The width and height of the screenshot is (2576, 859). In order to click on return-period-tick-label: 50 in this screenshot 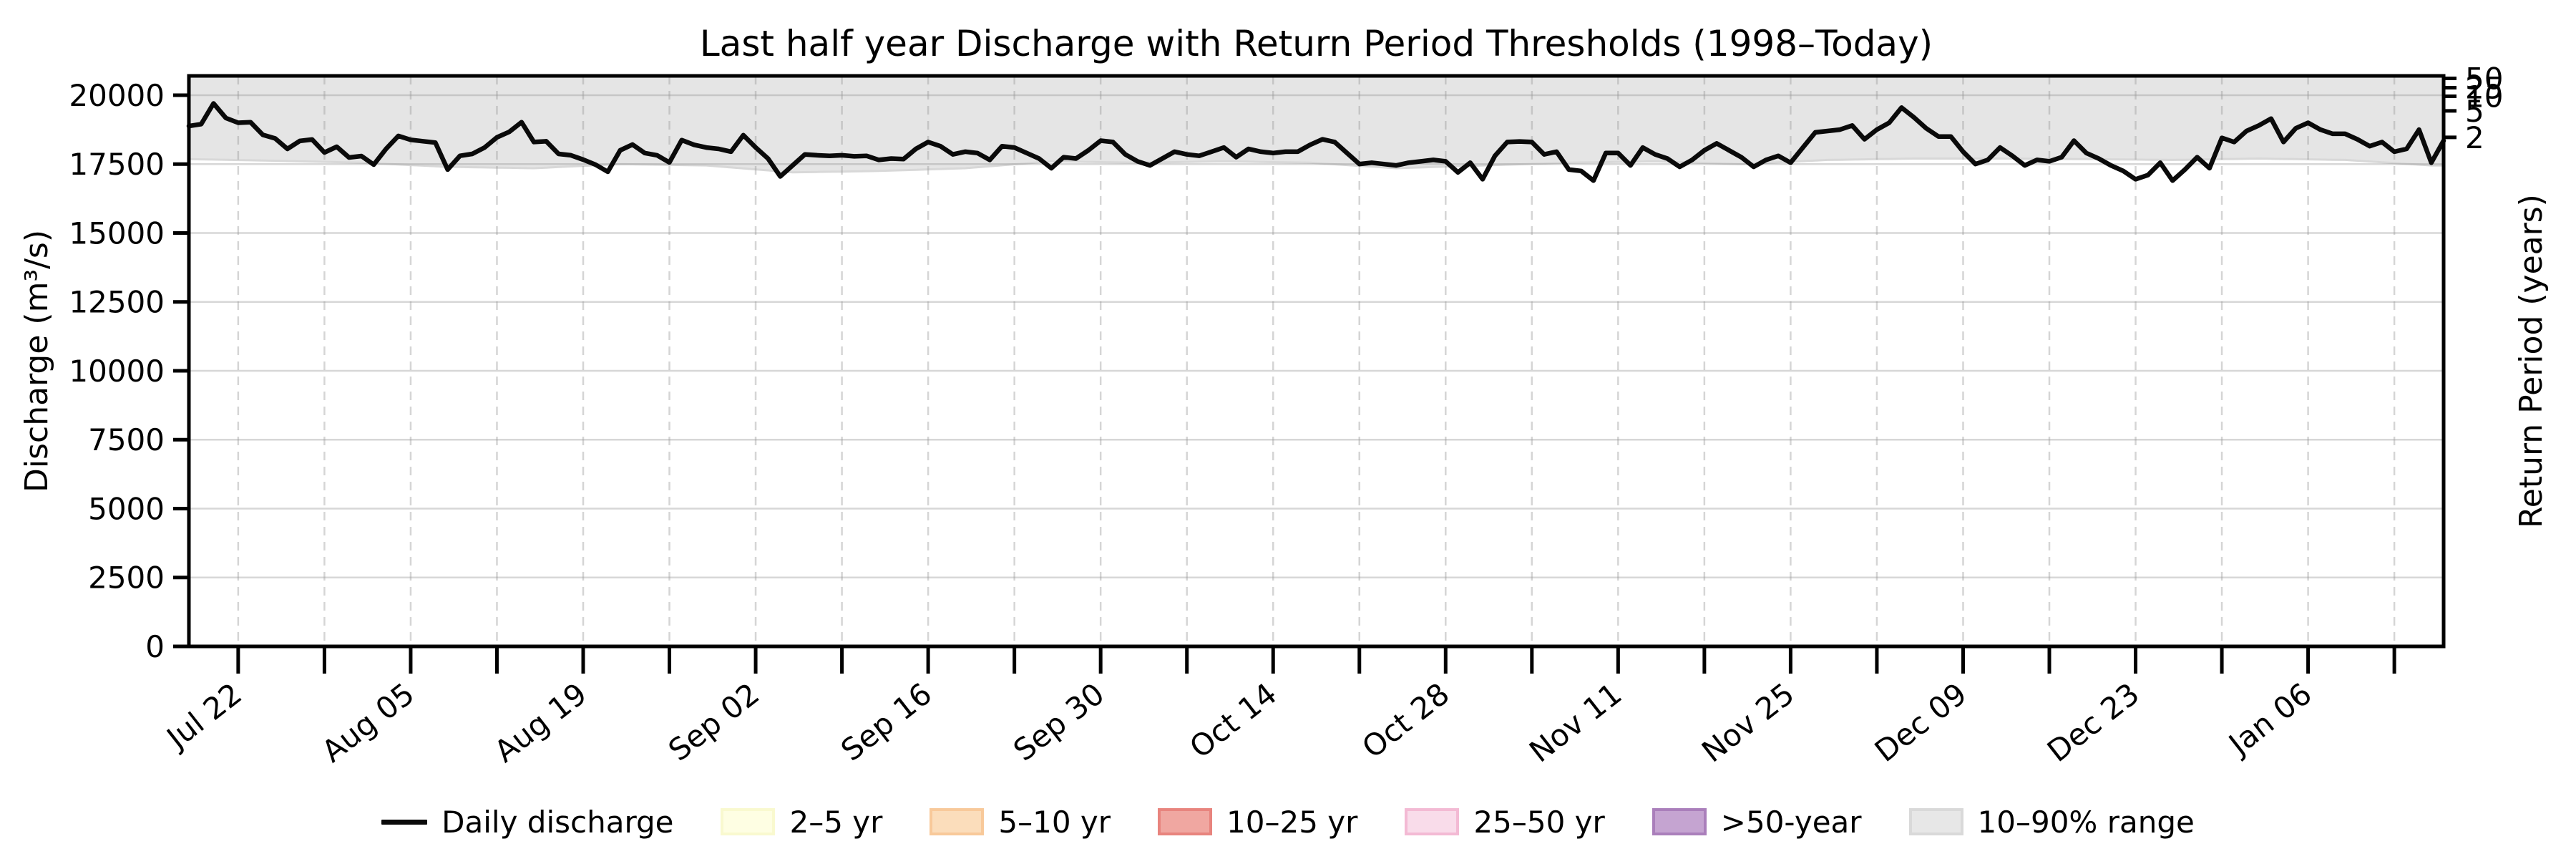, I will do `click(2484, 78)`.